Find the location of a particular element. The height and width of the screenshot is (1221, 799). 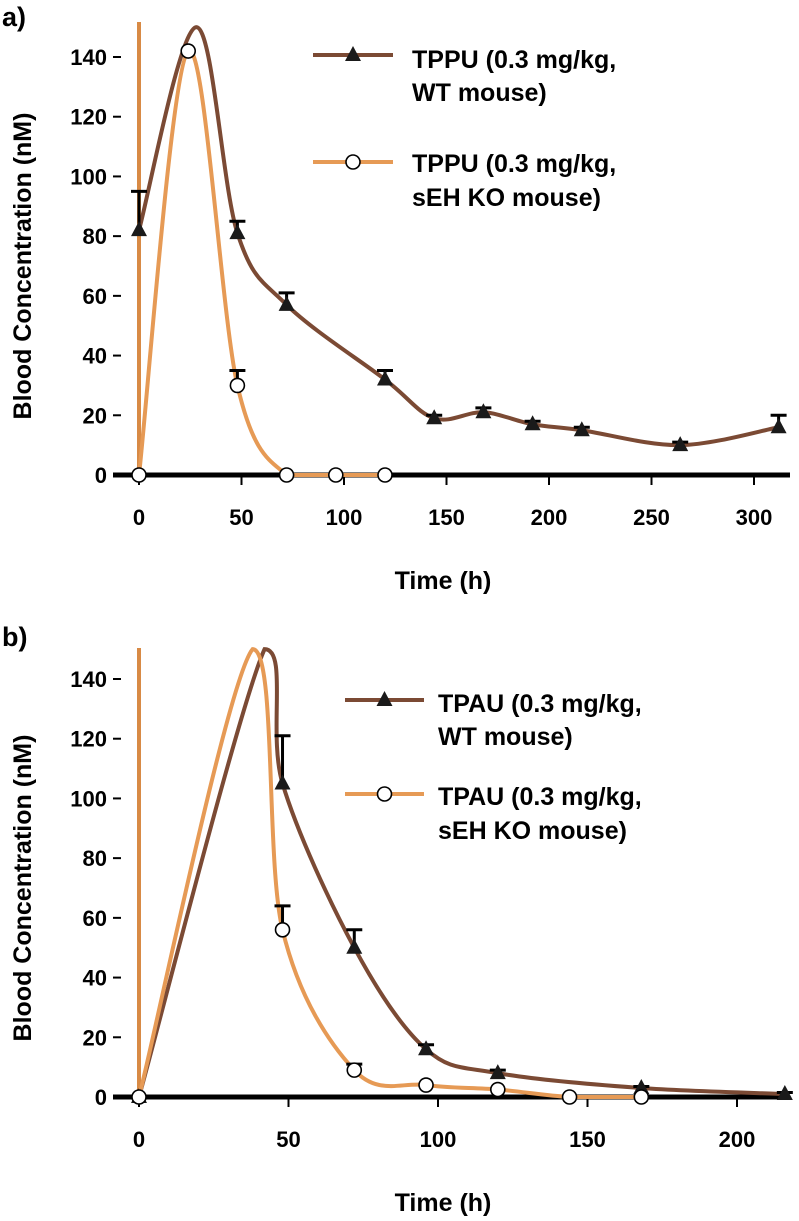

legend-label-ko-b: TPAU (0.3 mg/kg, is located at coordinates (540, 797).